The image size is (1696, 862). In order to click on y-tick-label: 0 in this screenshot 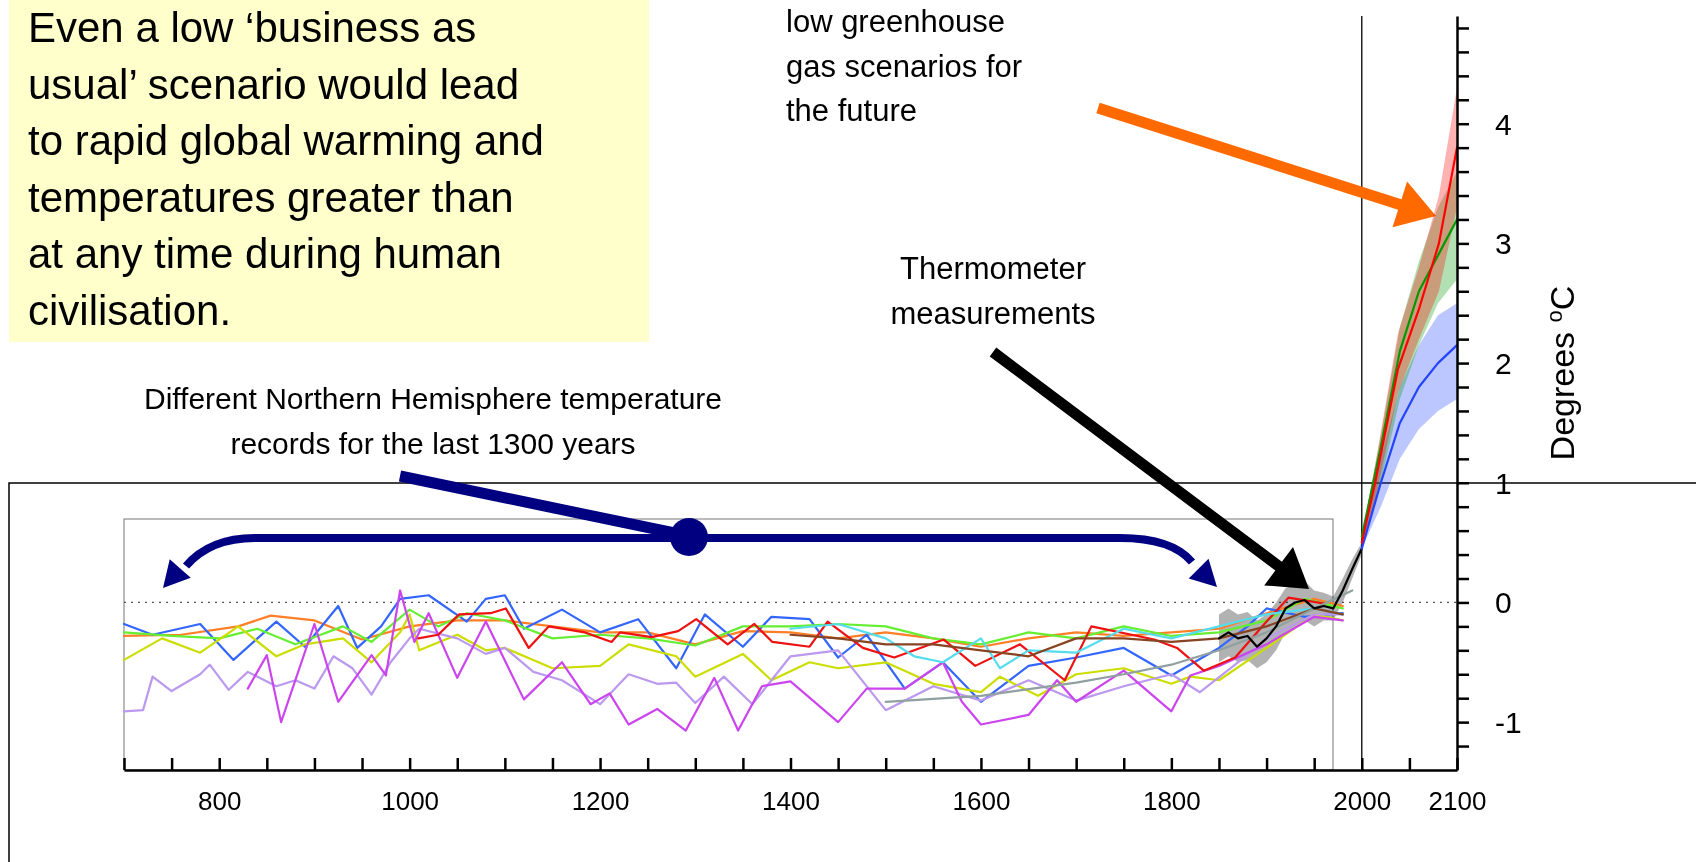, I will do `click(1503, 603)`.